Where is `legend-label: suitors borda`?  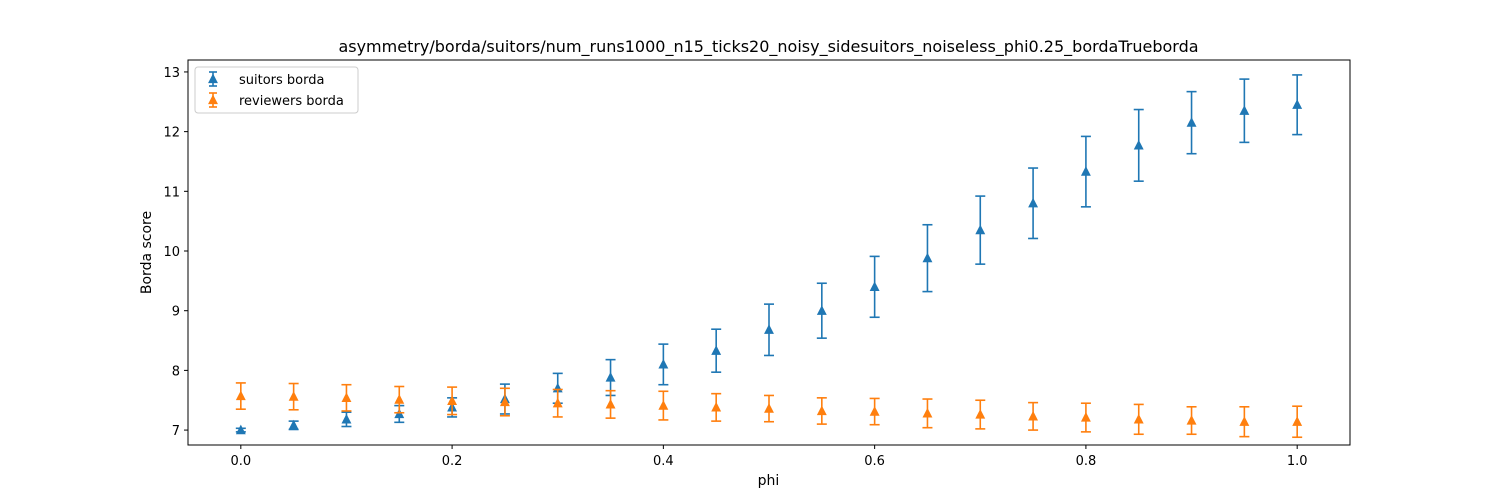 legend-label: suitors borda is located at coordinates (281, 80).